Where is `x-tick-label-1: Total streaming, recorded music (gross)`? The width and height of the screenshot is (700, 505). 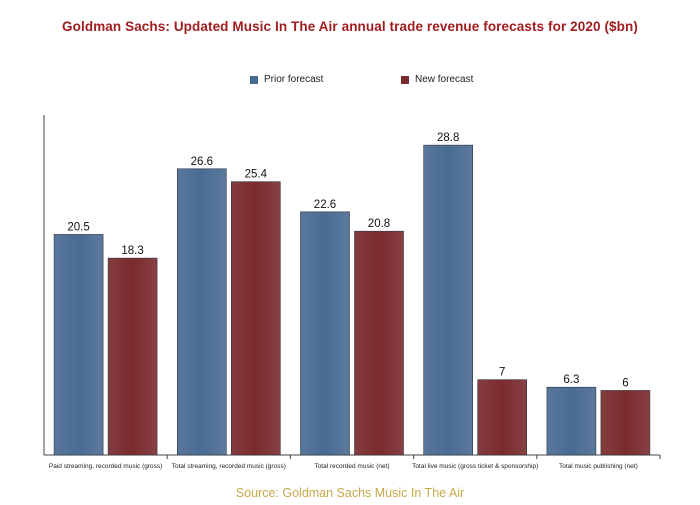 x-tick-label-1: Total streaming, recorded music (gross) is located at coordinates (229, 466).